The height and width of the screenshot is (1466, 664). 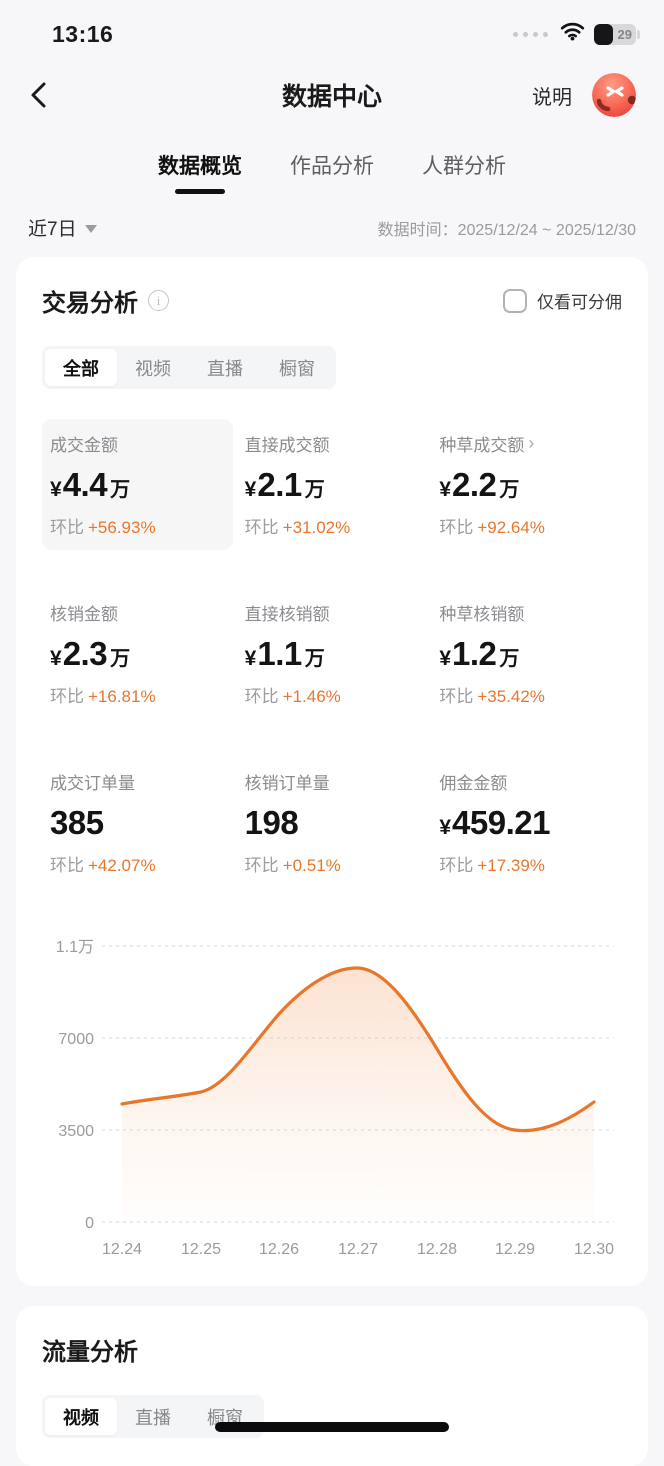 I want to click on traffic-card-title: 流量分析, so click(x=90, y=1352).